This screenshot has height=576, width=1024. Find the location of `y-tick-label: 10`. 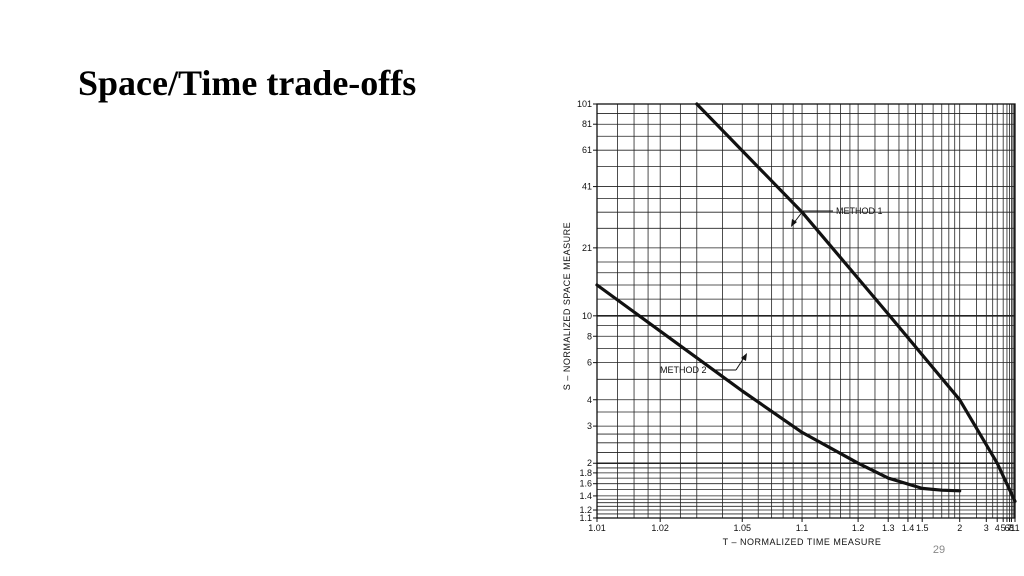

y-tick-label: 10 is located at coordinates (587, 316).